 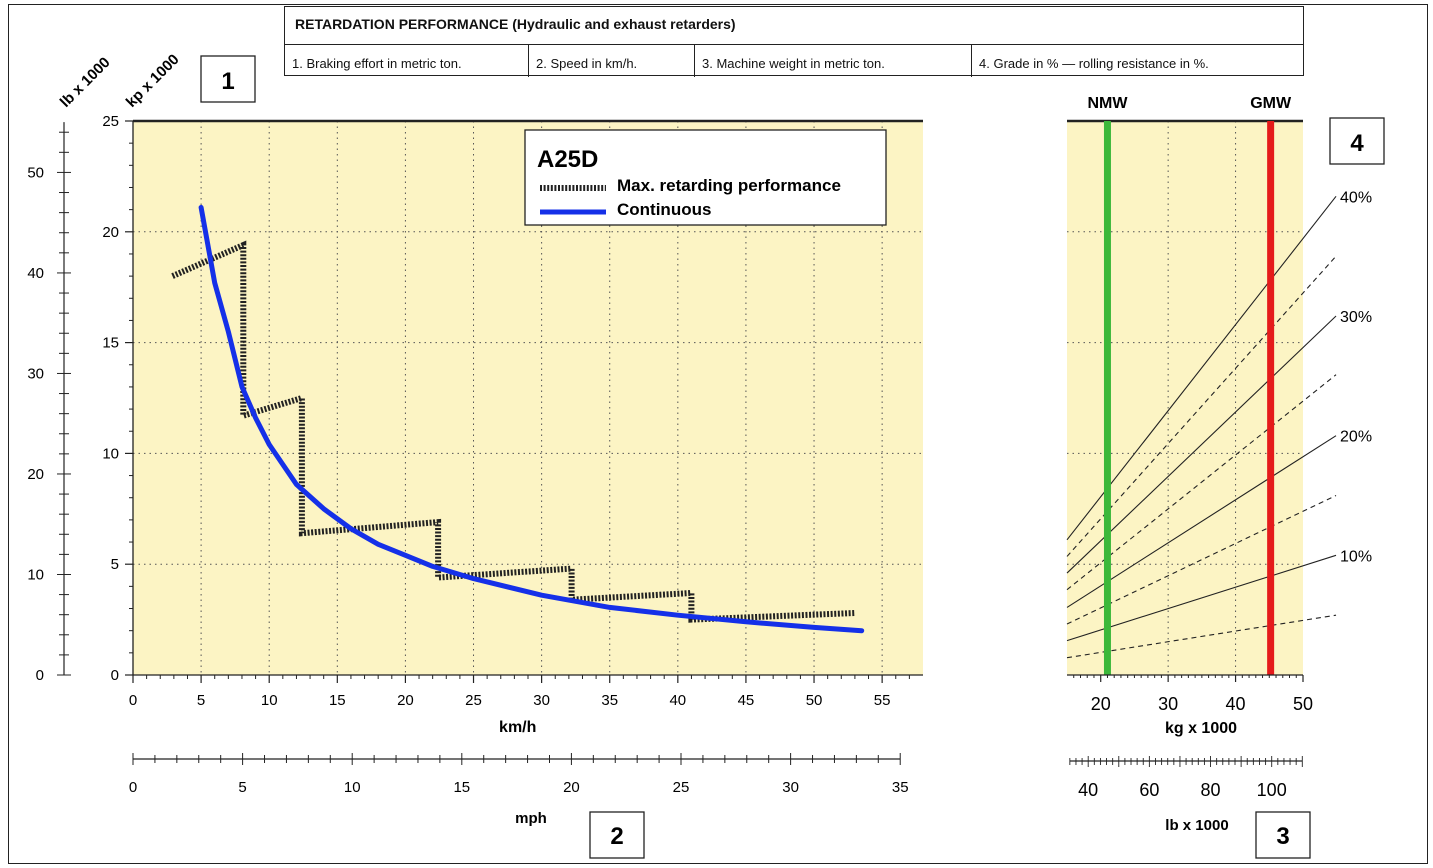 I want to click on x-tick-label: 5, so click(x=201, y=700).